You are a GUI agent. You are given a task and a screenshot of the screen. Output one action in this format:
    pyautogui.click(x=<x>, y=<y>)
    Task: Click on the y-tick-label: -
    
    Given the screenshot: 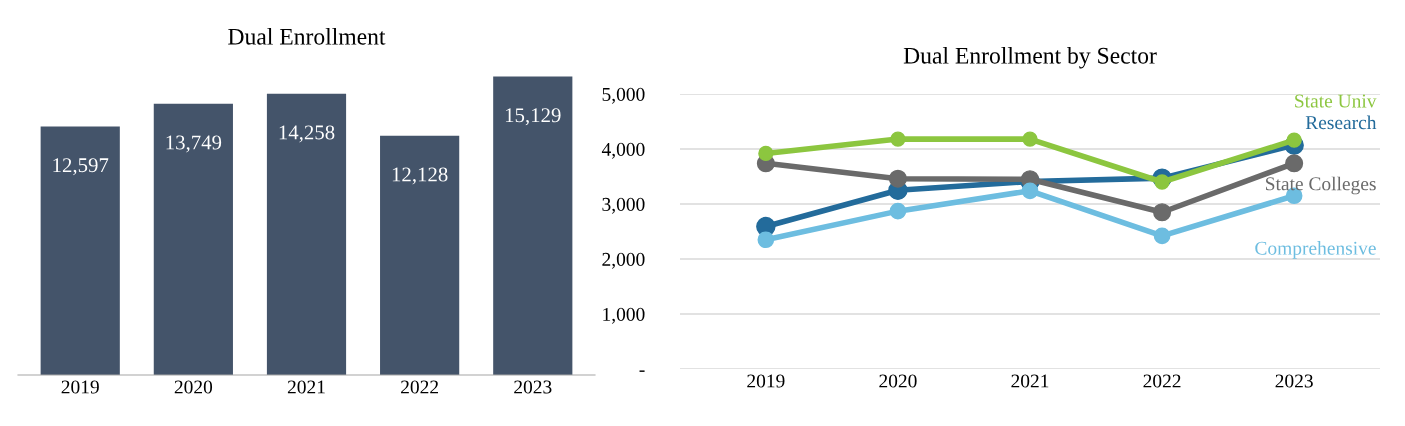 What is the action you would take?
    pyautogui.click(x=642, y=371)
    